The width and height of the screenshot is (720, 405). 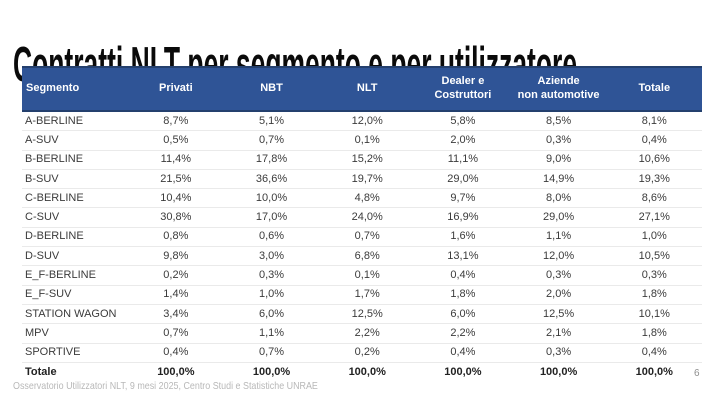 I want to click on total-value-nlt: 100,0%, so click(x=367, y=371).